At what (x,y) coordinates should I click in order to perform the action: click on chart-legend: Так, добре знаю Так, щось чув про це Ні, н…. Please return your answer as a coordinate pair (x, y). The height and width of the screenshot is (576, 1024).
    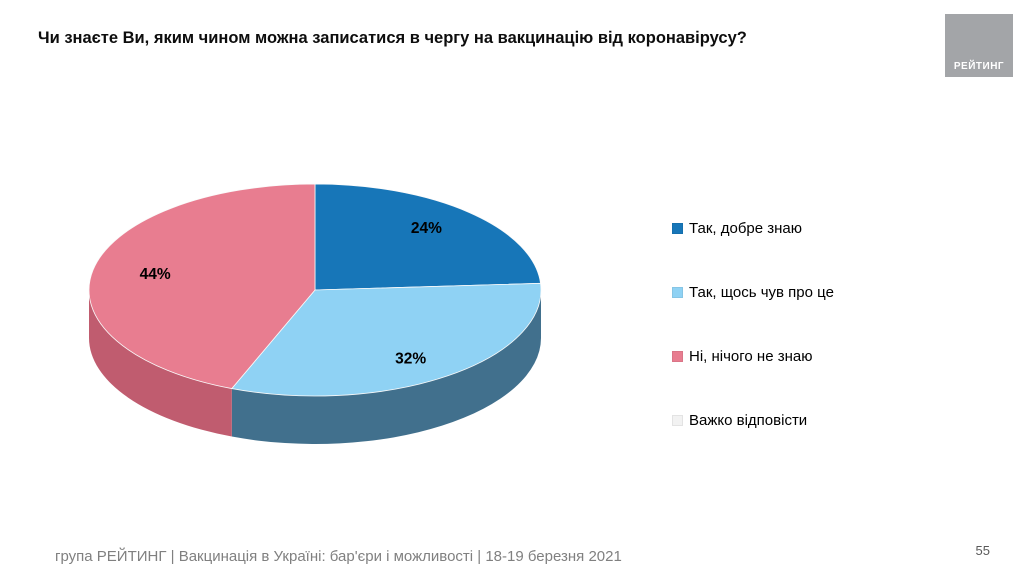
    Looking at the image, I should click on (753, 324).